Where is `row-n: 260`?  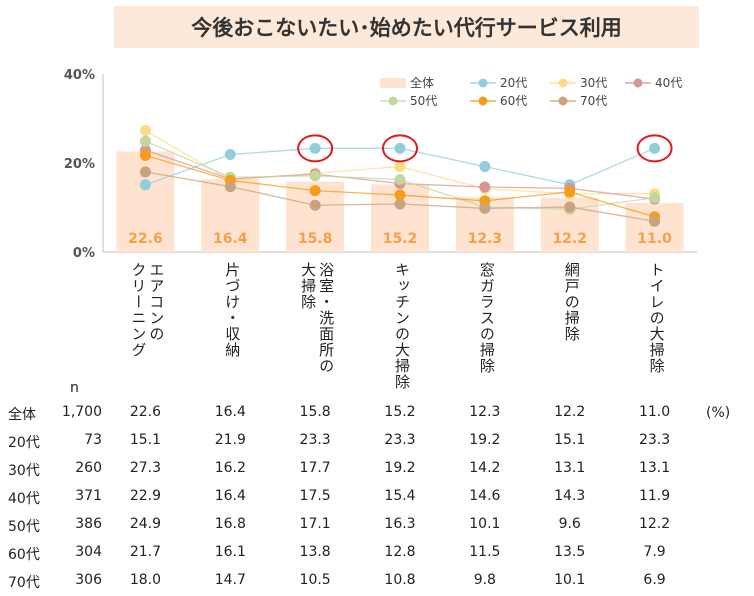 row-n: 260 is located at coordinates (88, 468).